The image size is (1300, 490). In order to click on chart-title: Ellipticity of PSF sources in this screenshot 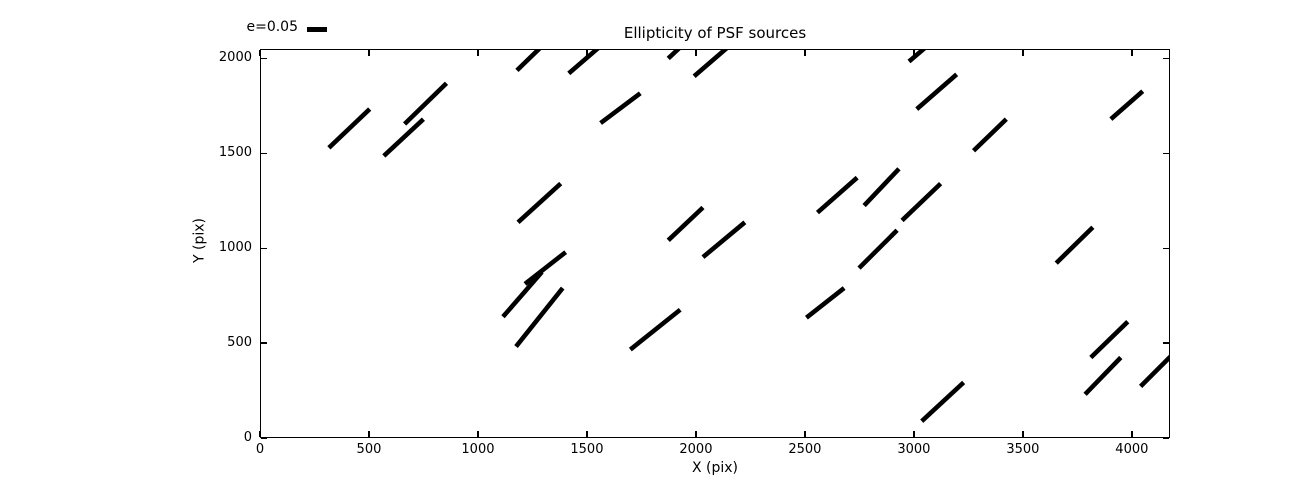, I will do `click(715, 33)`.